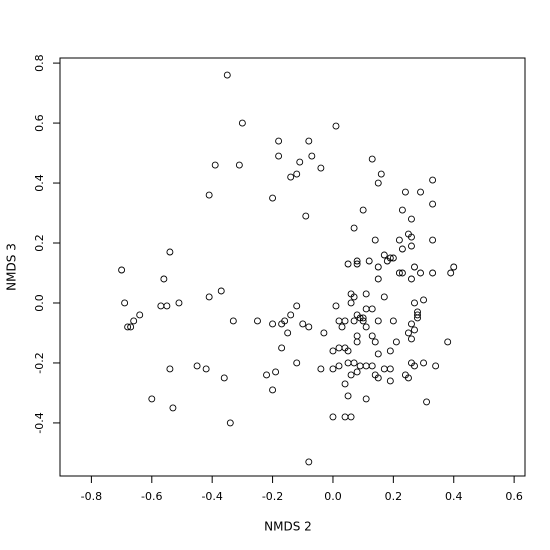  I want to click on x-axis-label: NMDS 2, so click(288, 527).